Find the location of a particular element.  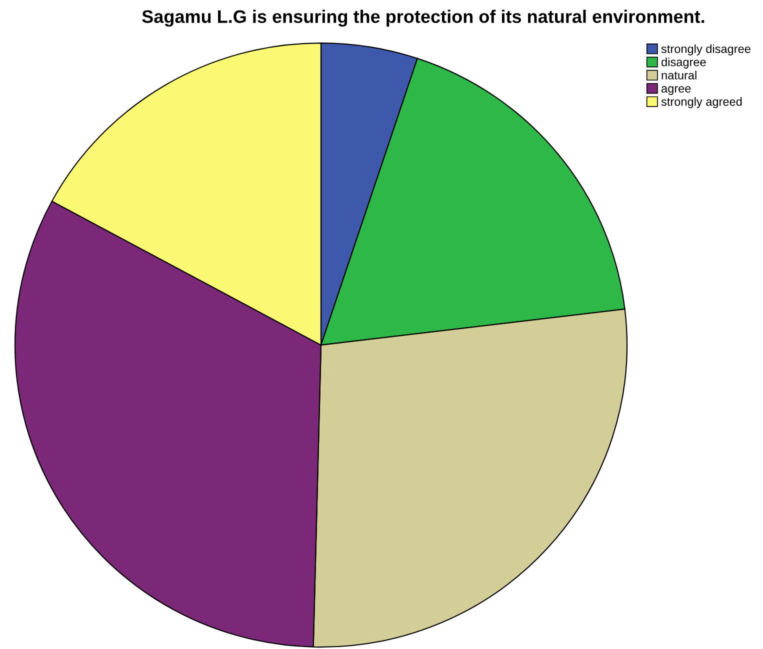

legend-label: strongly agreed is located at coordinates (701, 102).